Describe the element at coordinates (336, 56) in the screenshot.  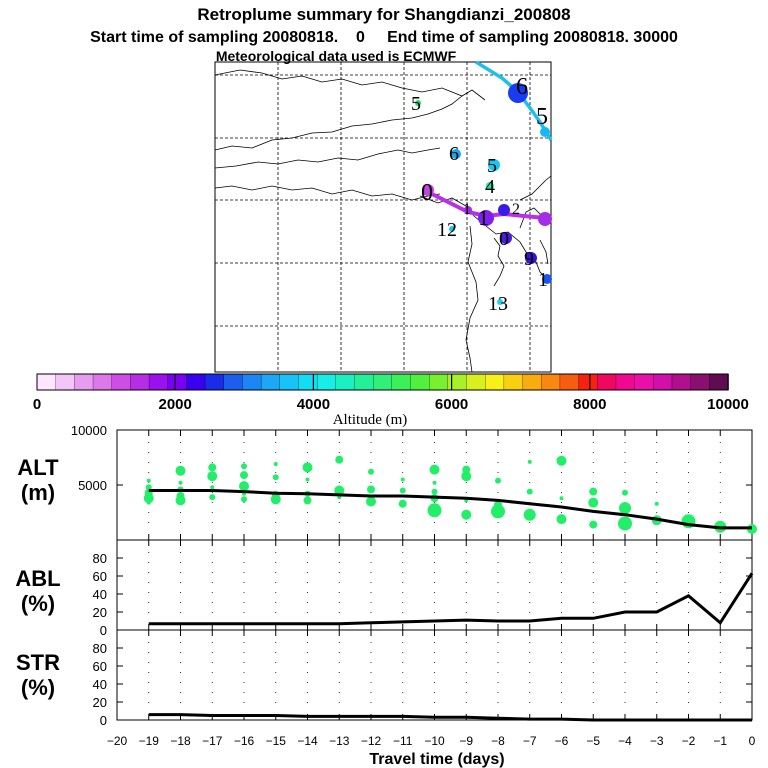
I see `title-line3: Meteorological data used is ECMWF` at that location.